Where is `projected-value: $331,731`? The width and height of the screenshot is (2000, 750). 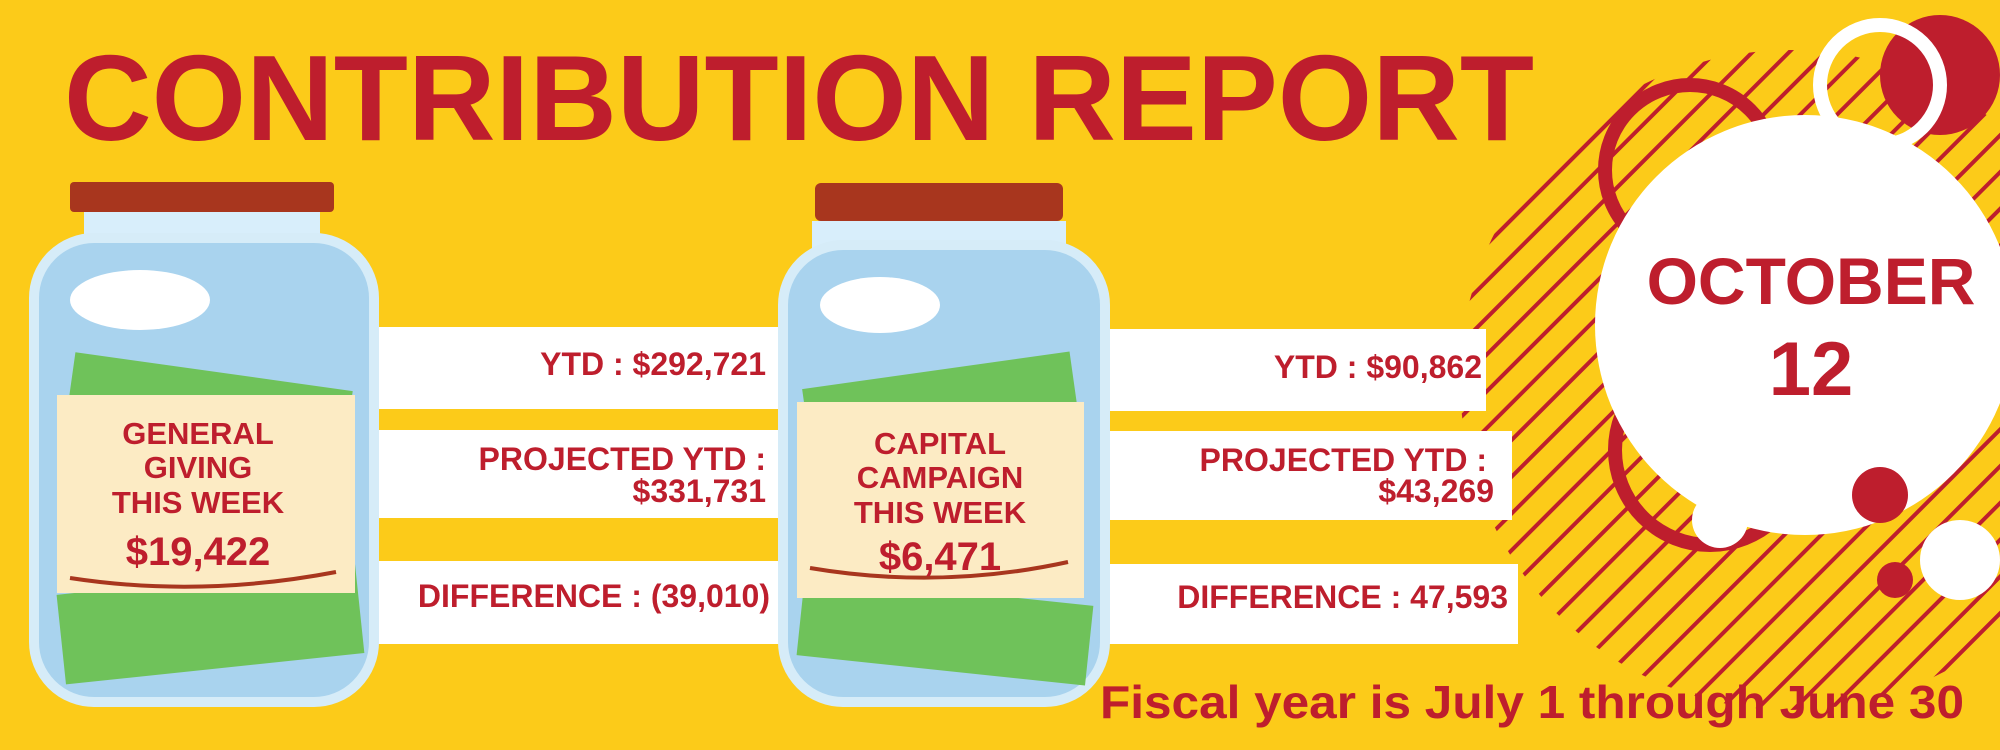
projected-value: $331,731 is located at coordinates (699, 491).